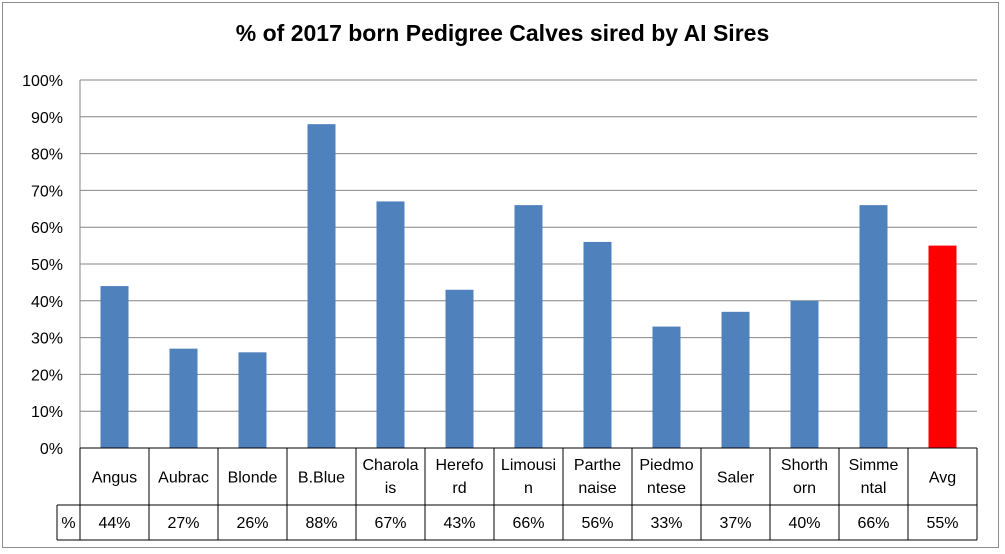 The image size is (1005, 554). What do you see at coordinates (47, 228) in the screenshot?
I see `y-tick-label: 60%` at bounding box center [47, 228].